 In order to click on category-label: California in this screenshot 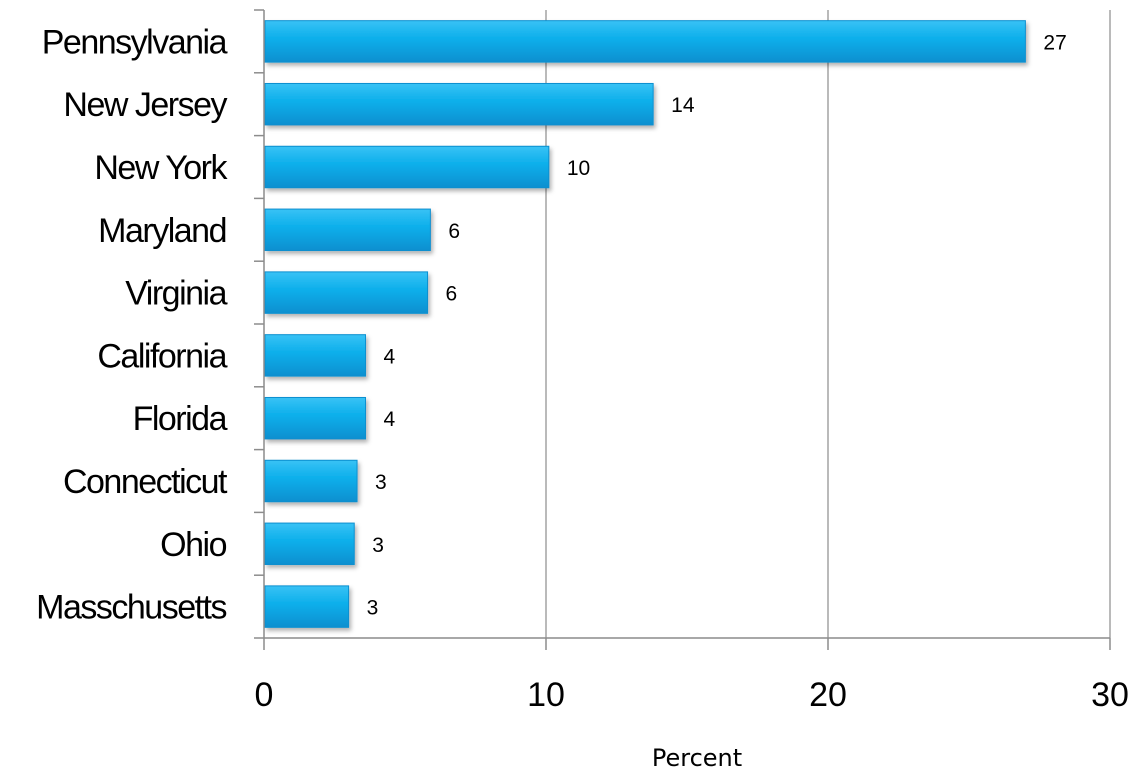, I will do `click(162, 356)`.